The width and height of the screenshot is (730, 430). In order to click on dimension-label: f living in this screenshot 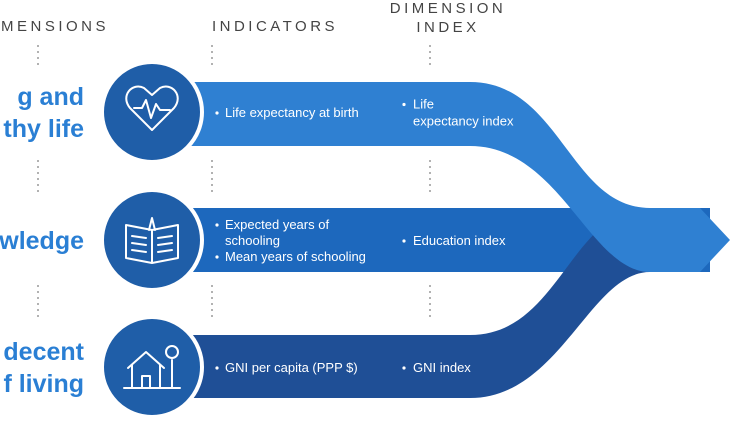, I will do `click(43, 384)`.